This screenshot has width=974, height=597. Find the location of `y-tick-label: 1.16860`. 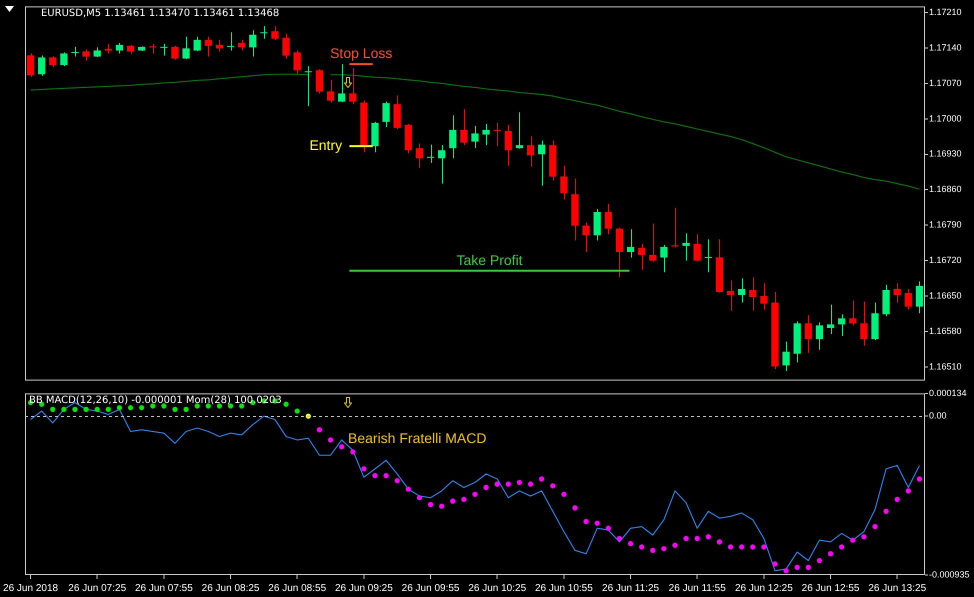

y-tick-label: 1.16860 is located at coordinates (945, 189).